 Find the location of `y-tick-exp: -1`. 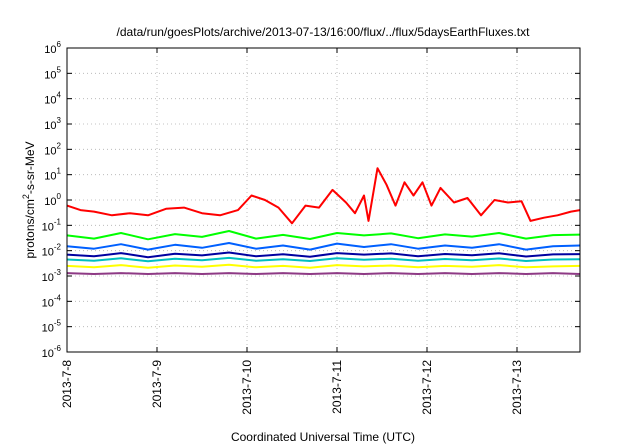

y-tick-exp: -1 is located at coordinates (58, 221).